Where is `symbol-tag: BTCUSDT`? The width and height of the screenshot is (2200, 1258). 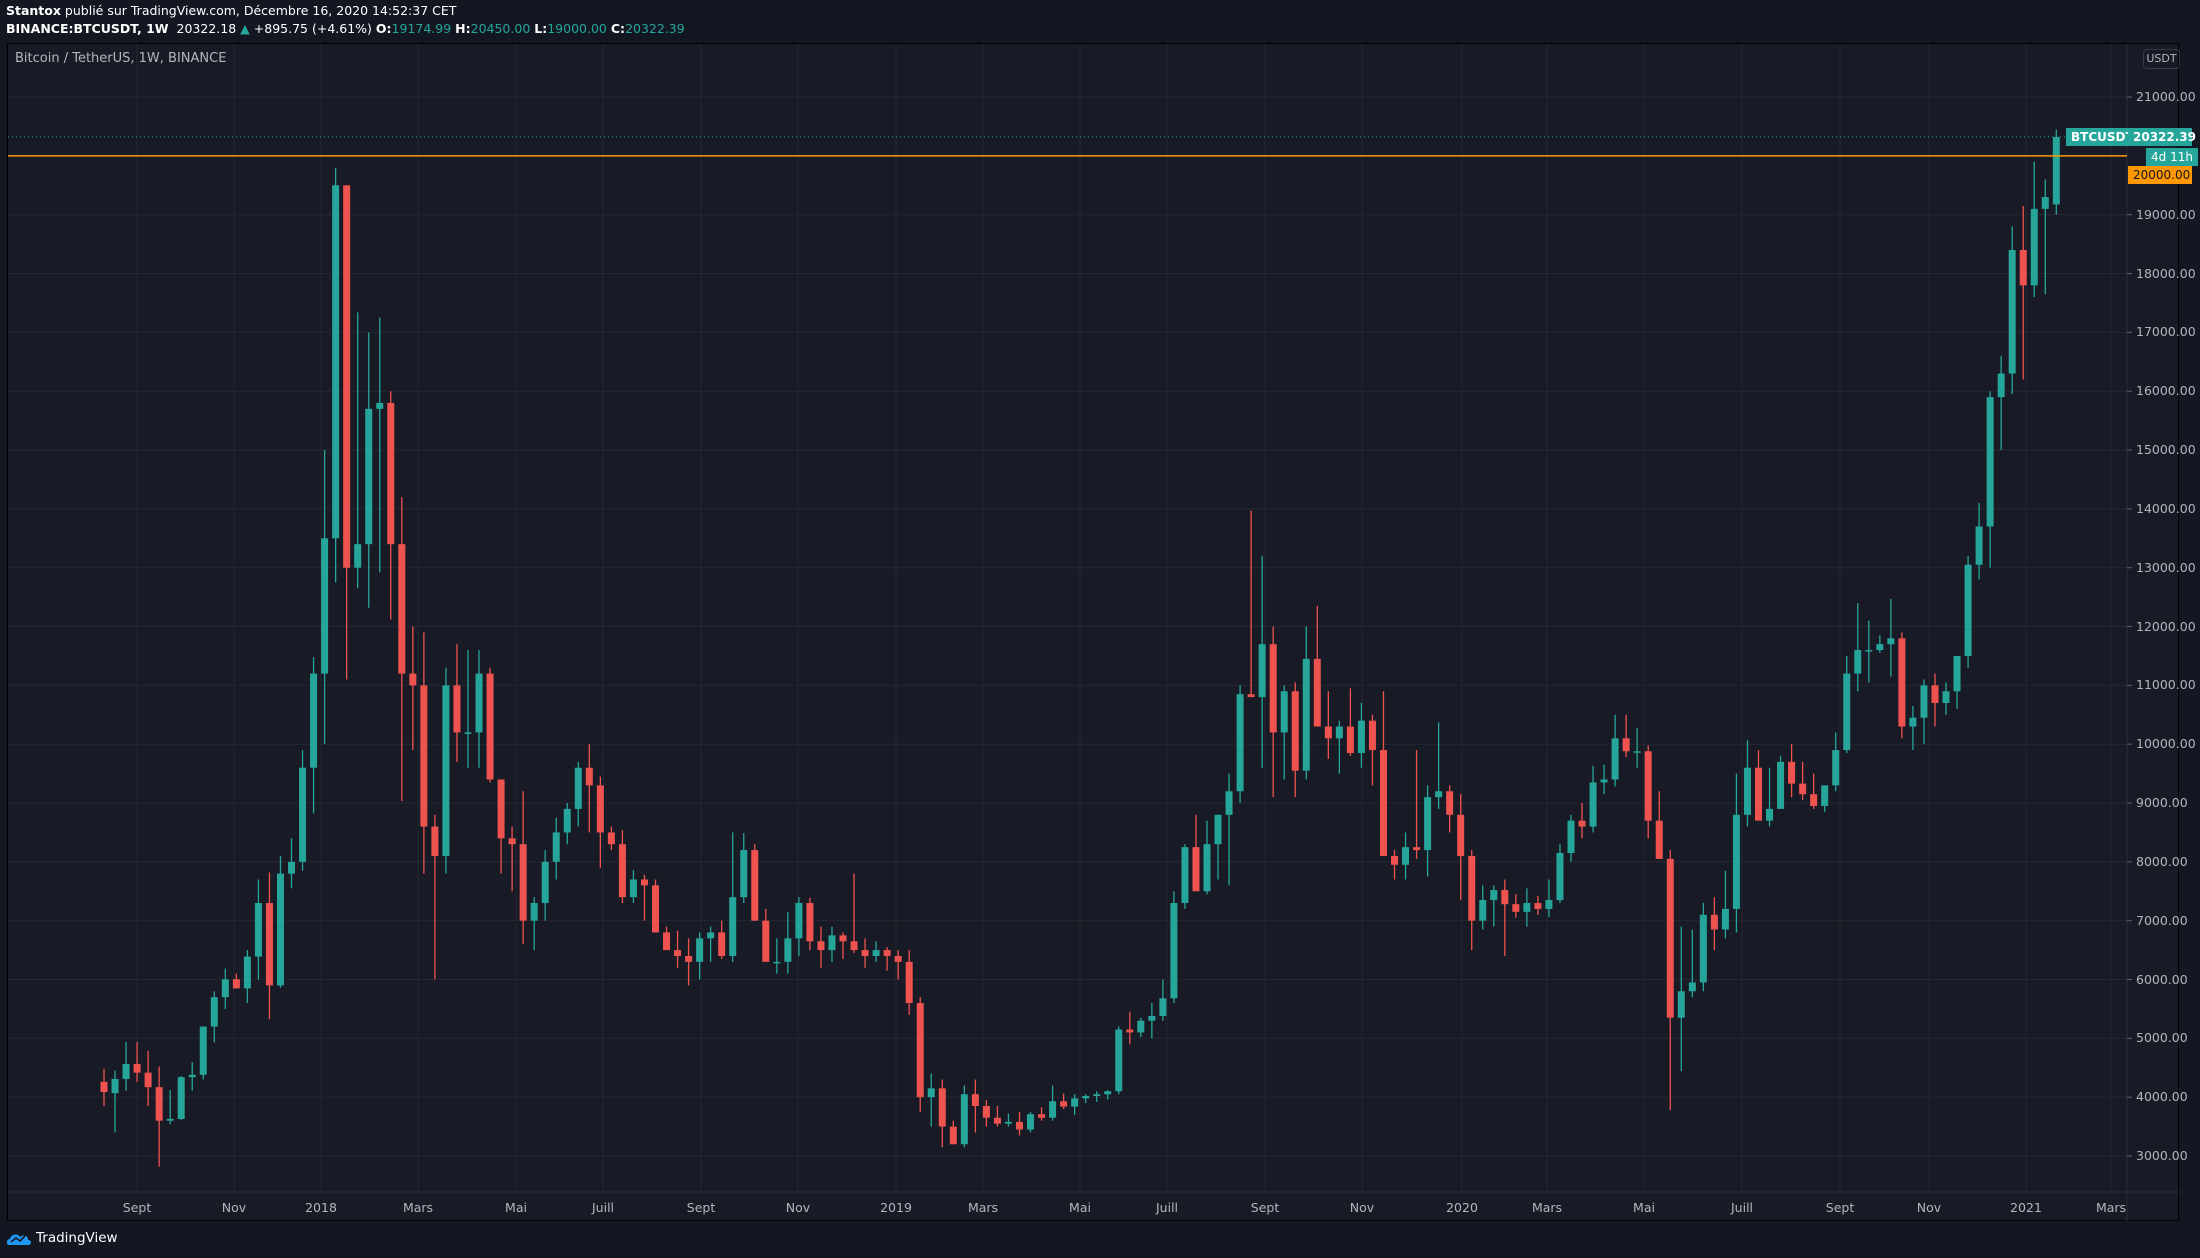 symbol-tag: BTCUSDT is located at coordinates (2102, 137).